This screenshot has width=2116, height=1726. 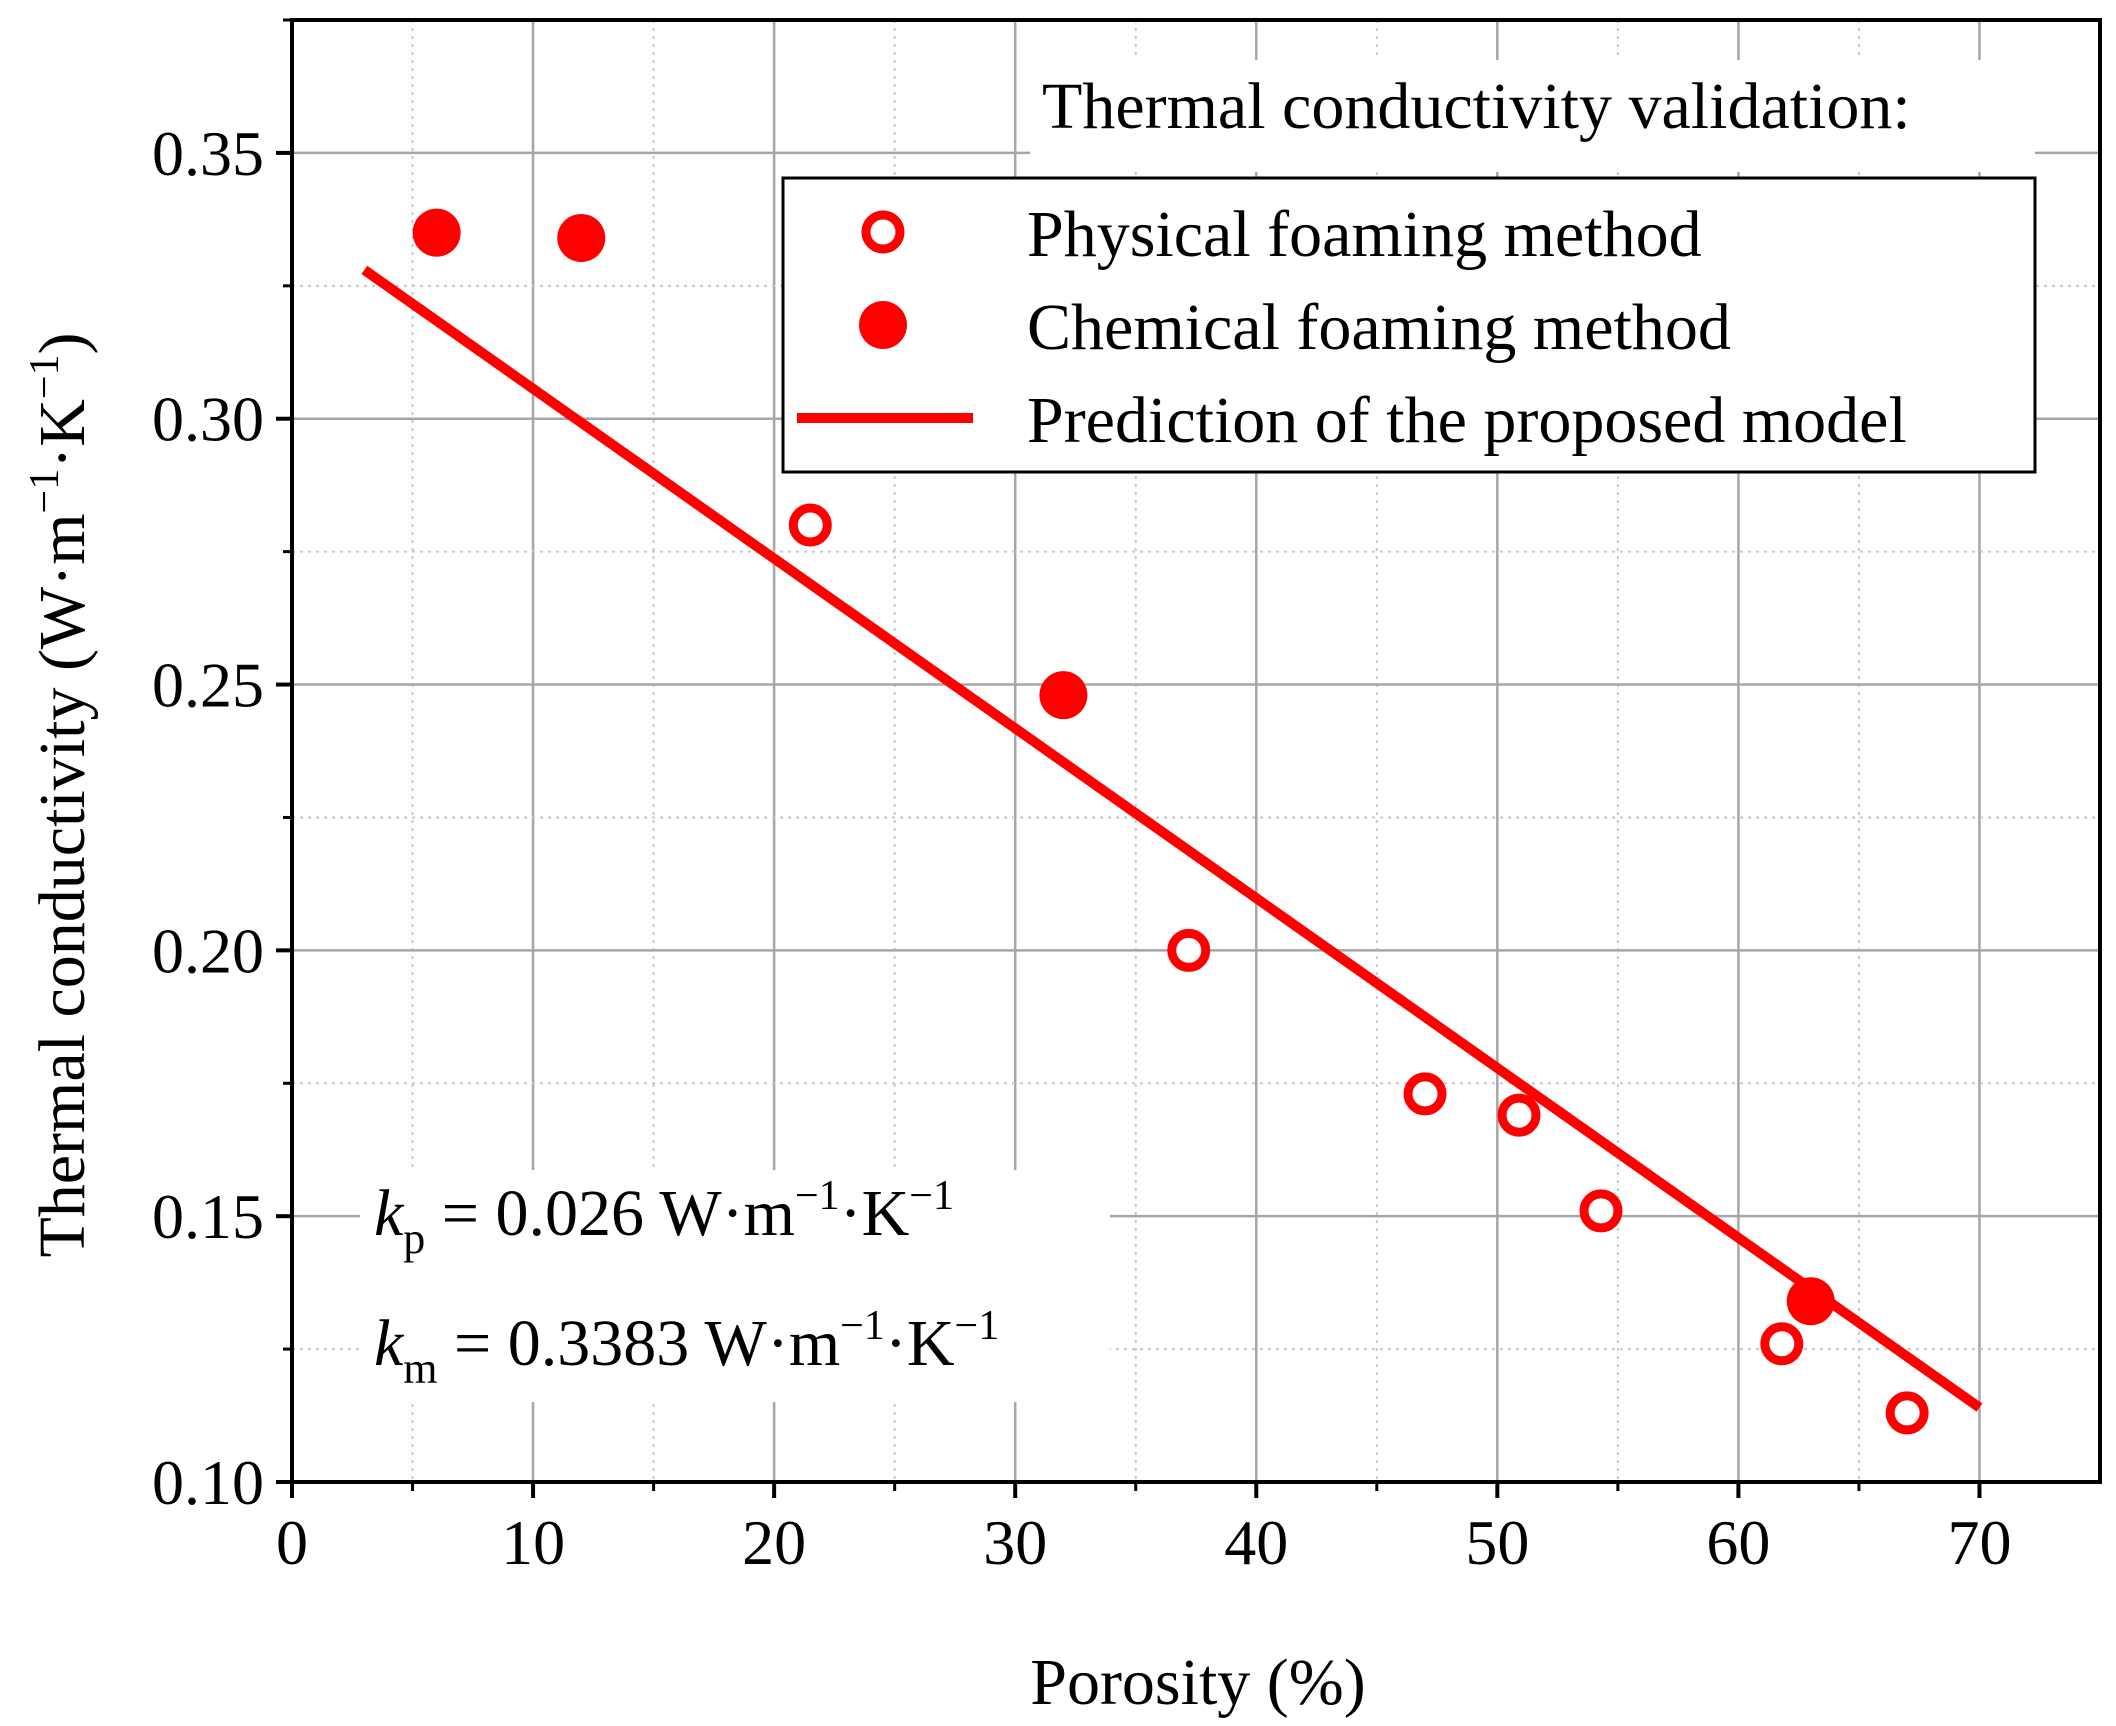 I want to click on x-tick-label: 40, so click(x=1256, y=1542).